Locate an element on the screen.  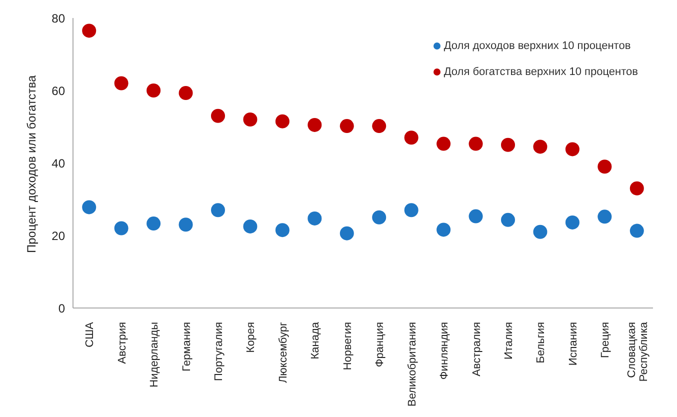
x-tick-label: Греция is located at coordinates (606, 340).